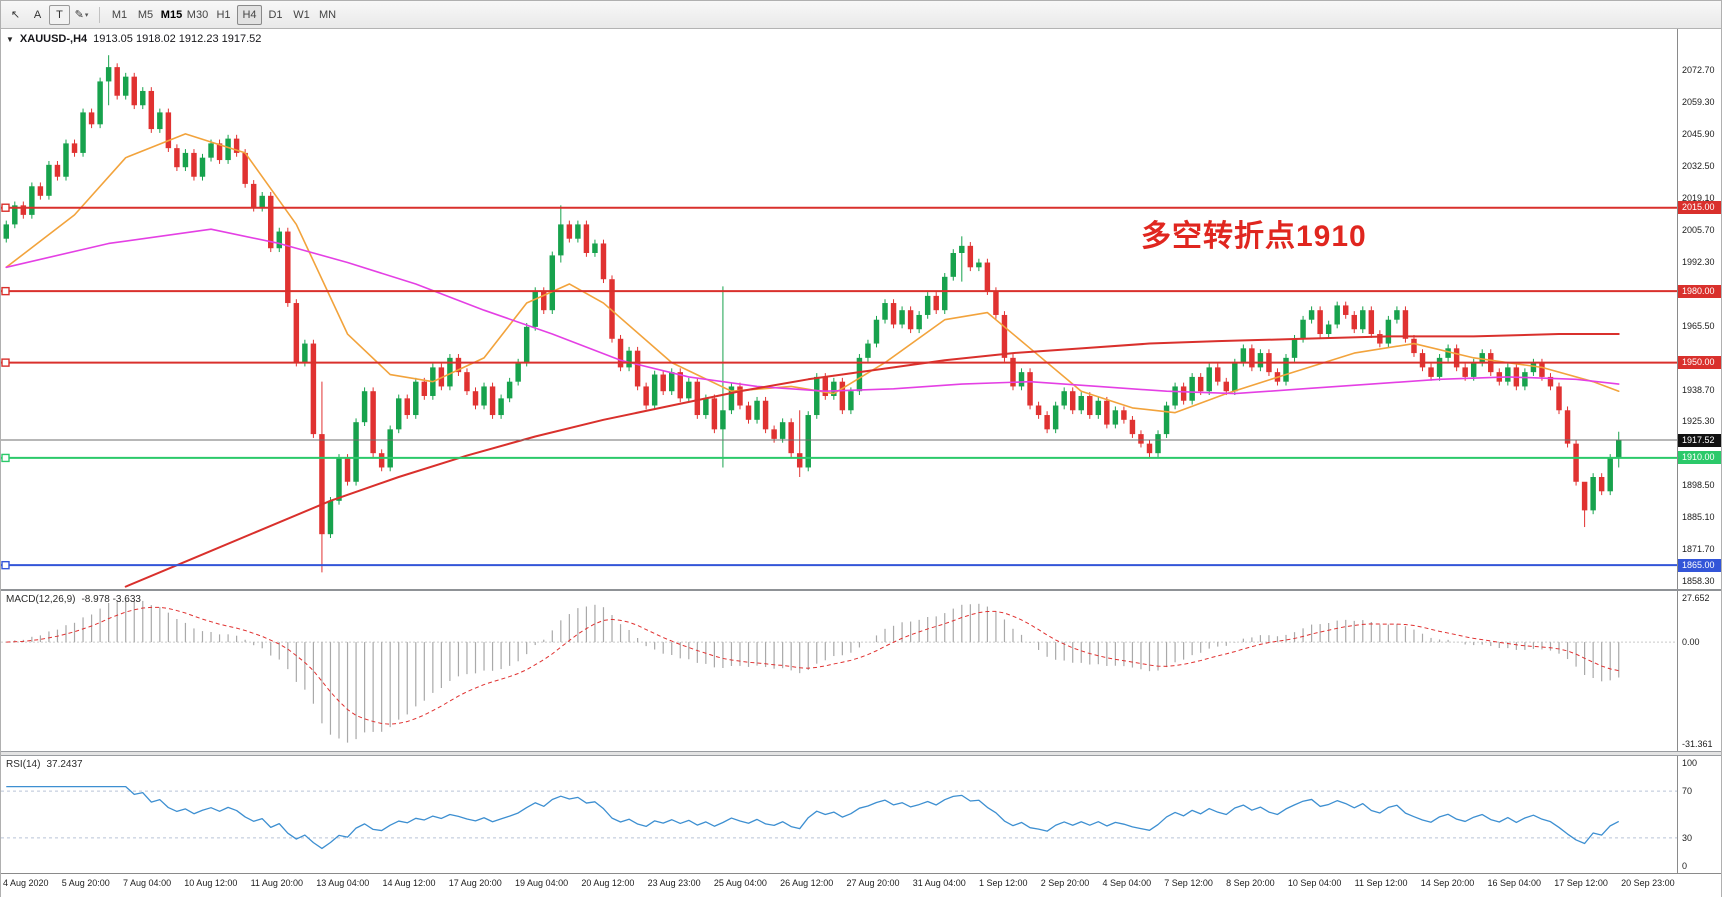  Describe the element at coordinates (44, 764) in the screenshot. I see `rsi-label: RSI(14) 37.2437` at that location.